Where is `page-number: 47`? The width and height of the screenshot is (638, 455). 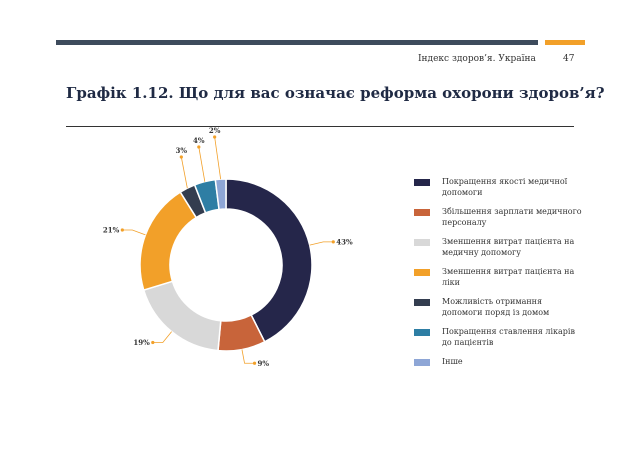 page-number: 47 is located at coordinates (569, 59).